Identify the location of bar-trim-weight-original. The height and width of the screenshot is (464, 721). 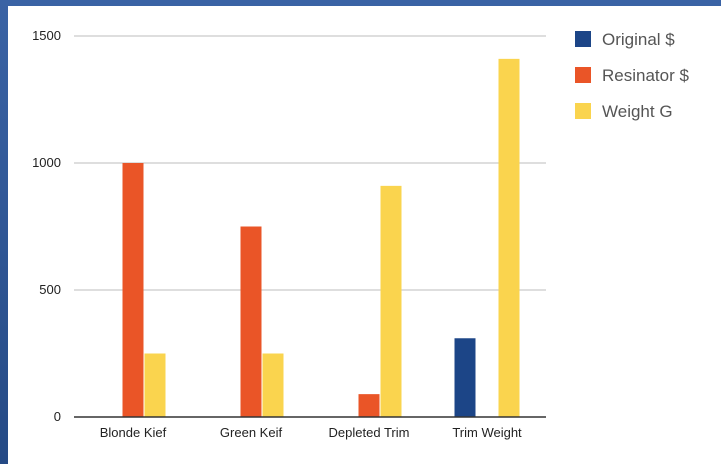
(465, 377).